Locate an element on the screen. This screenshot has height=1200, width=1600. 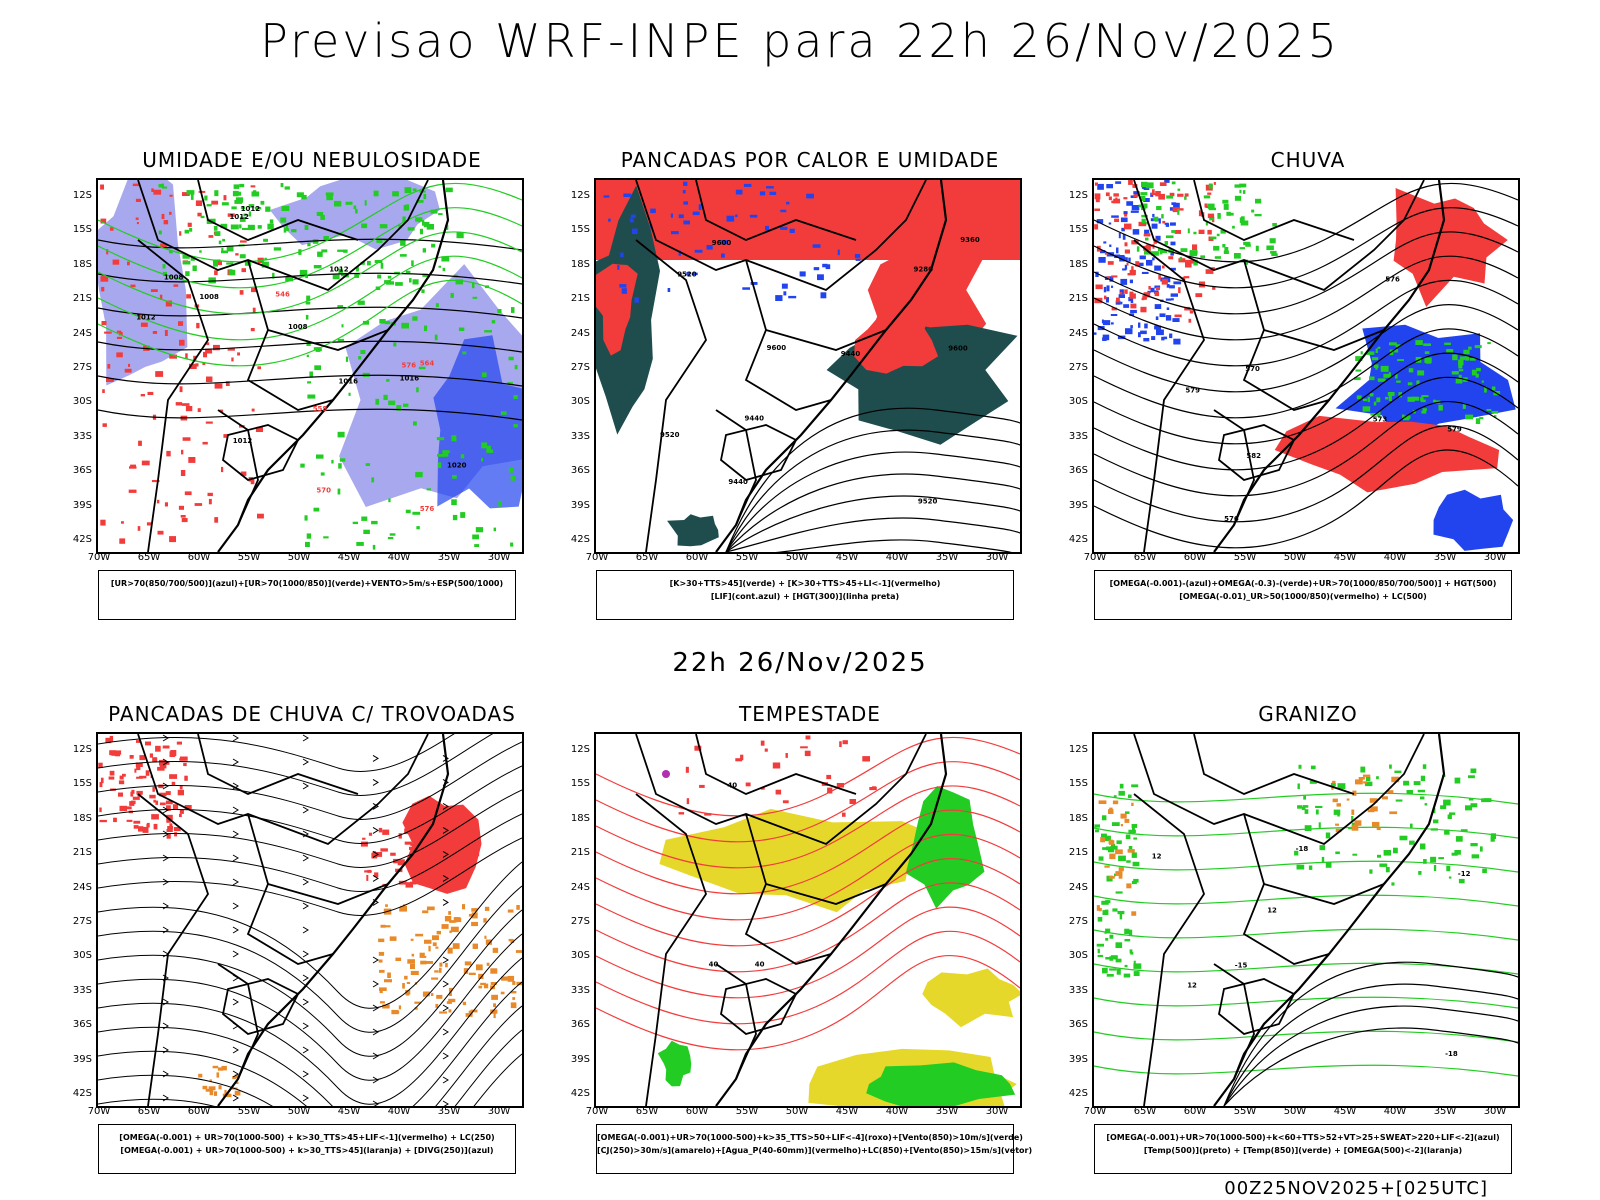
contour-label: 9360 is located at coordinates (970, 240).